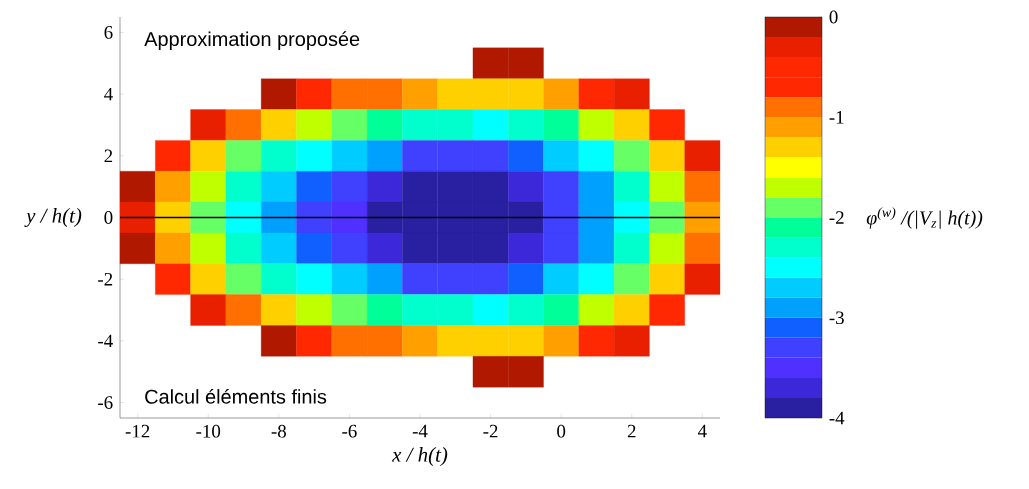  I want to click on x-tick-label: -10, so click(208, 431).